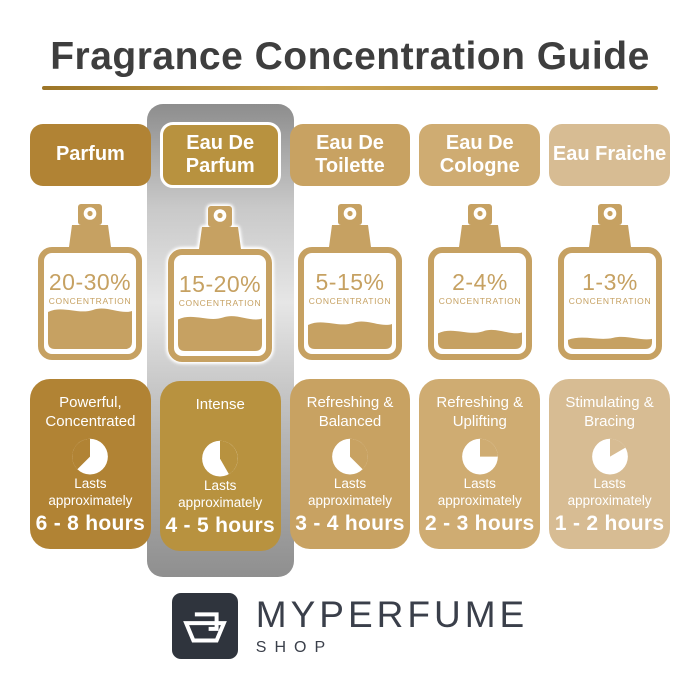 The width and height of the screenshot is (700, 700). Describe the element at coordinates (90, 523) in the screenshot. I see `duration-value: 6 - 8 hours` at that location.